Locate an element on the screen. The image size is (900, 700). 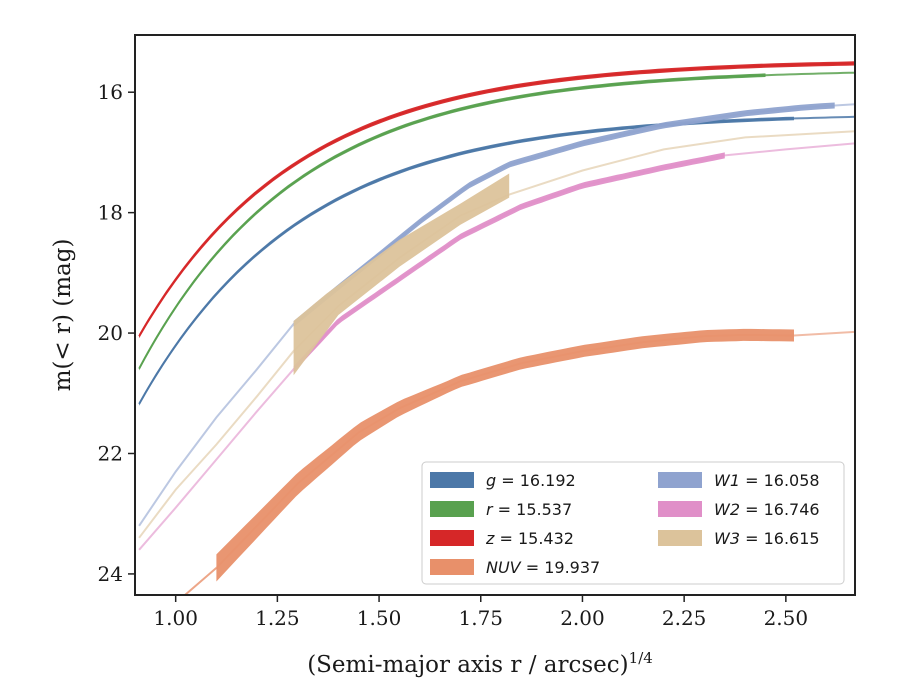
x-tick-label: 1.50 is located at coordinates (379, 618).